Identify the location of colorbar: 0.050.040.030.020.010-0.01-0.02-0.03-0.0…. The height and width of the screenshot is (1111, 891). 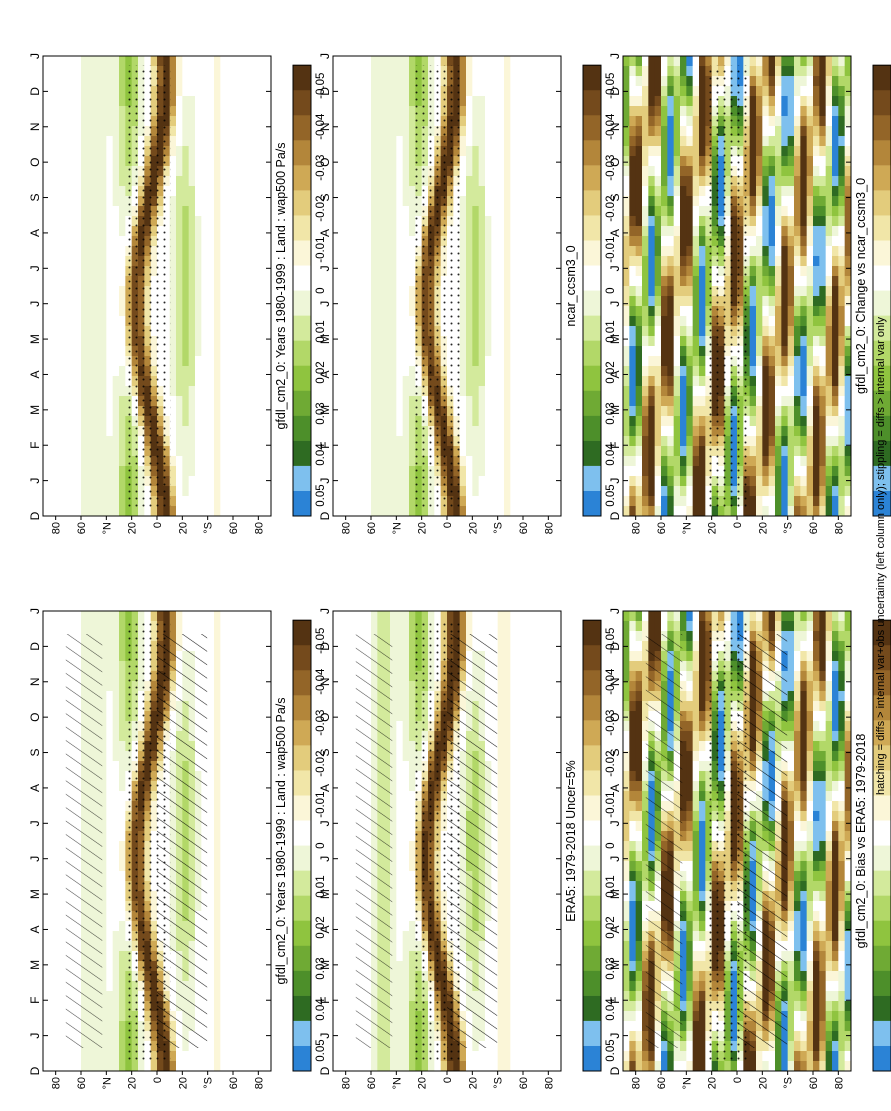
(309, 290).